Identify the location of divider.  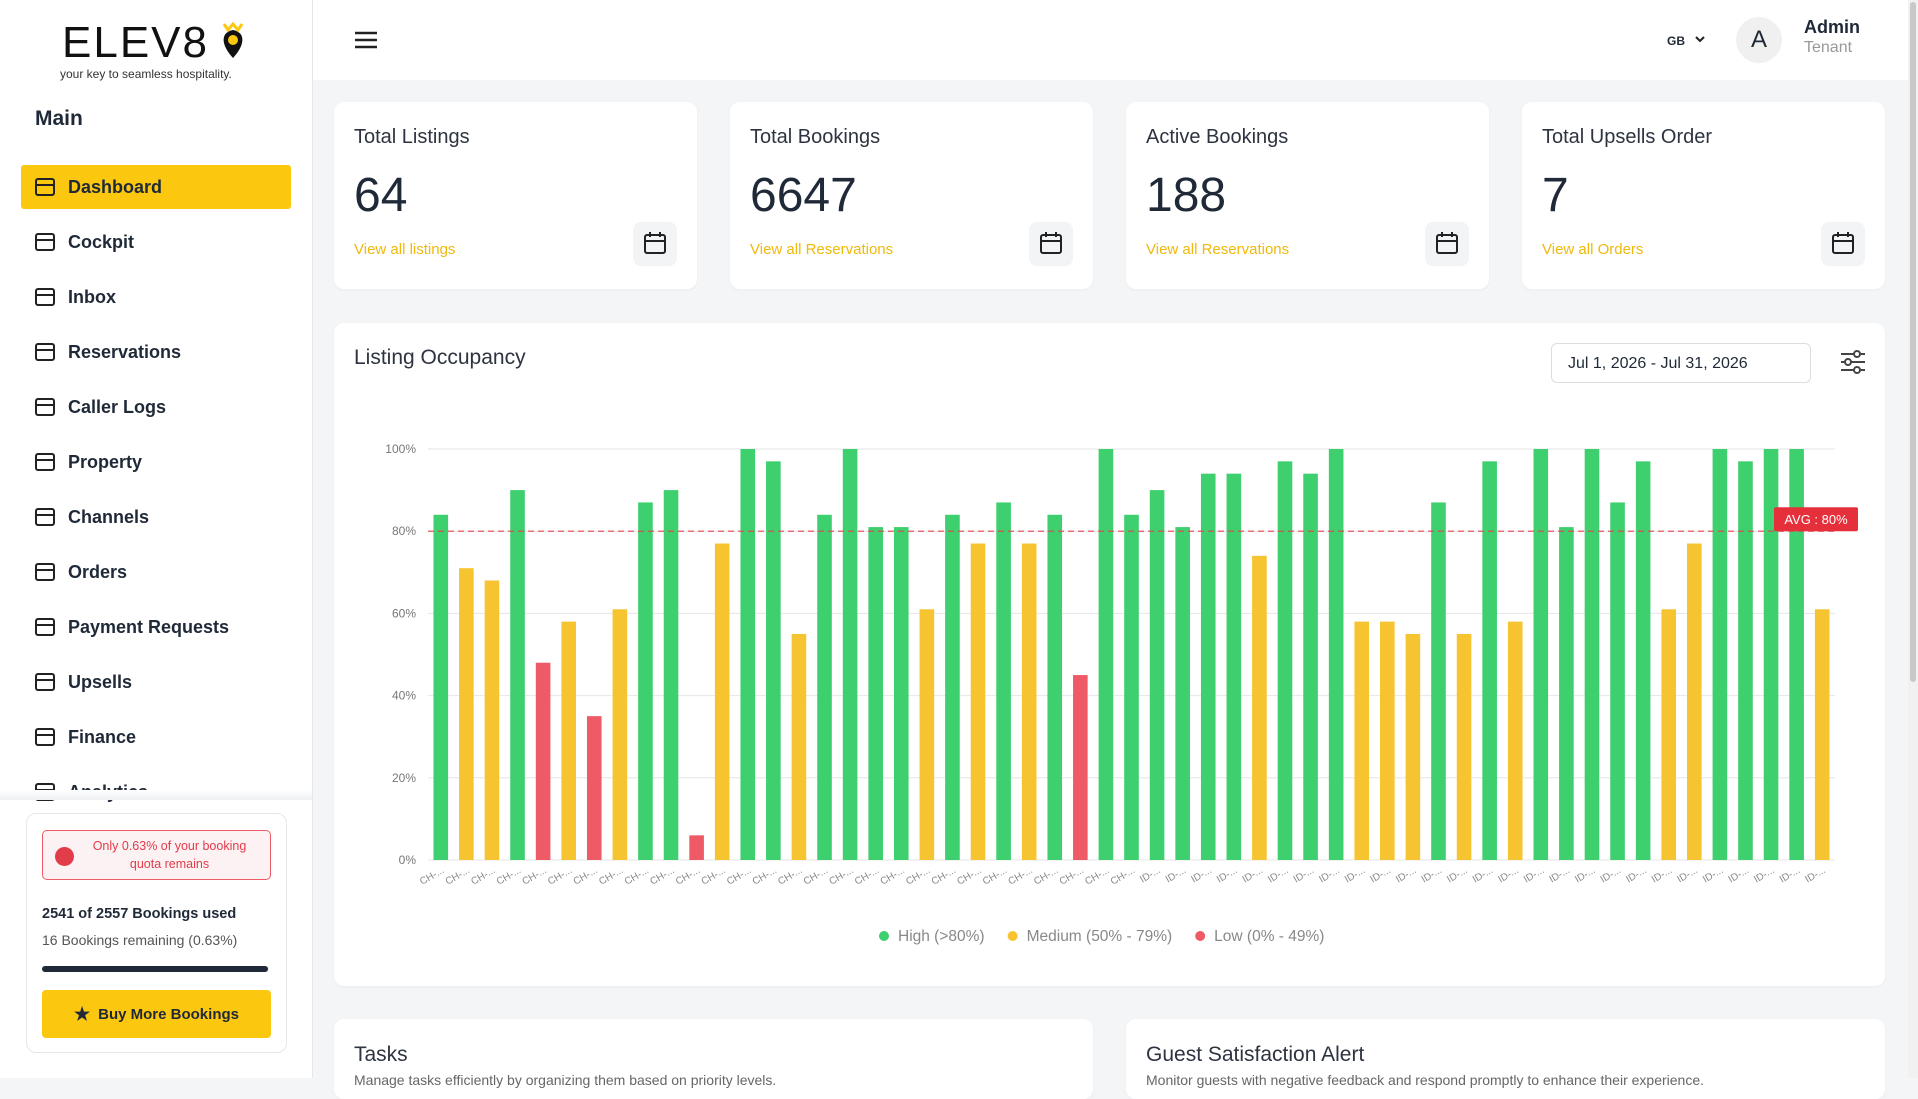
(156, 795).